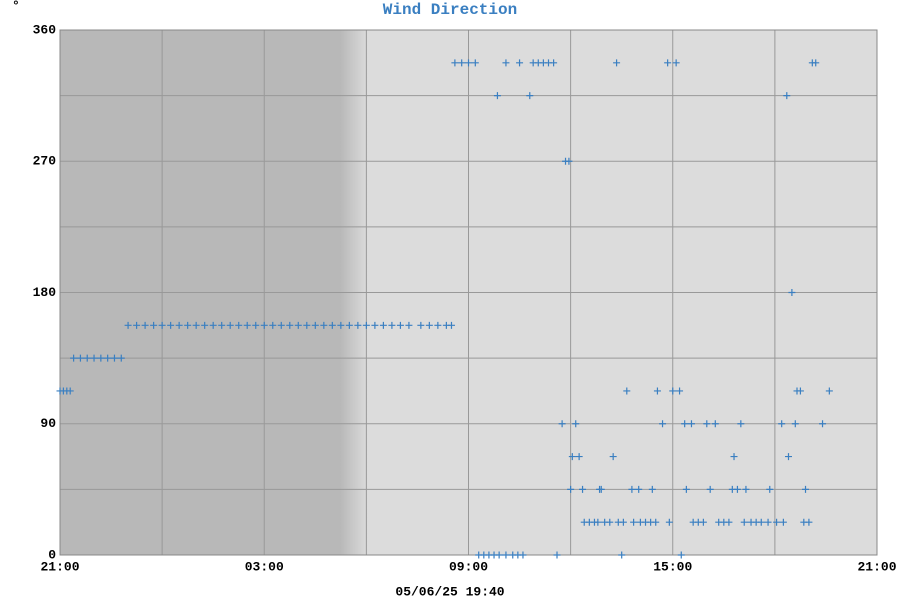 The height and width of the screenshot is (600, 900). What do you see at coordinates (672, 566) in the screenshot?
I see `x-tick-label: 15:00` at bounding box center [672, 566].